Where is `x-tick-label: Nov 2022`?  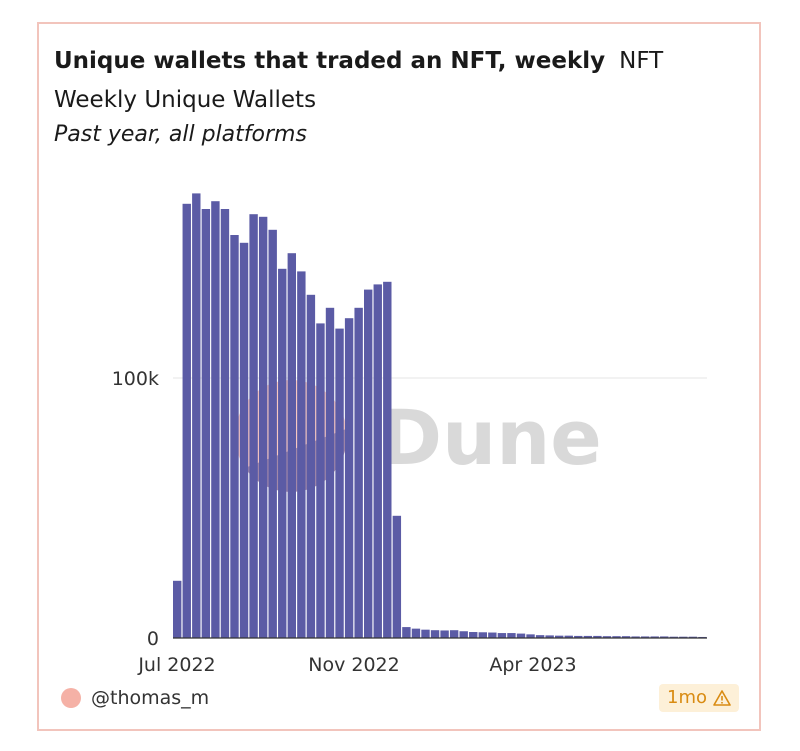 x-tick-label: Nov 2022 is located at coordinates (353, 665).